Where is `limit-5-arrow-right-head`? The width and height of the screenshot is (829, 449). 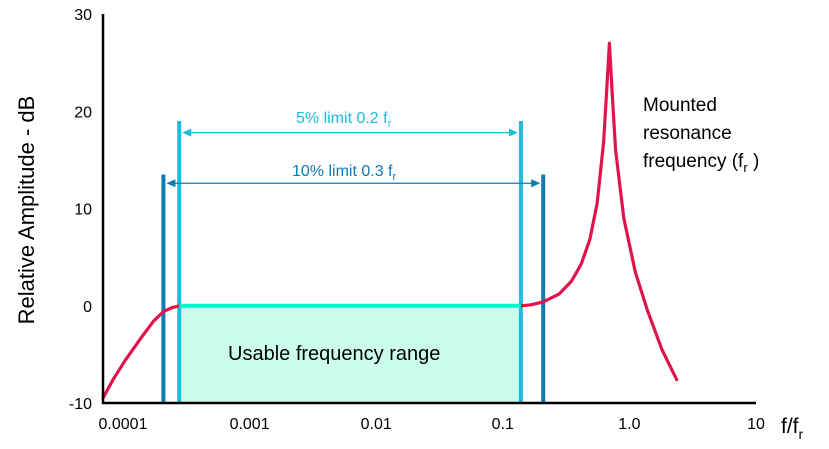 limit-5-arrow-right-head is located at coordinates (513, 132).